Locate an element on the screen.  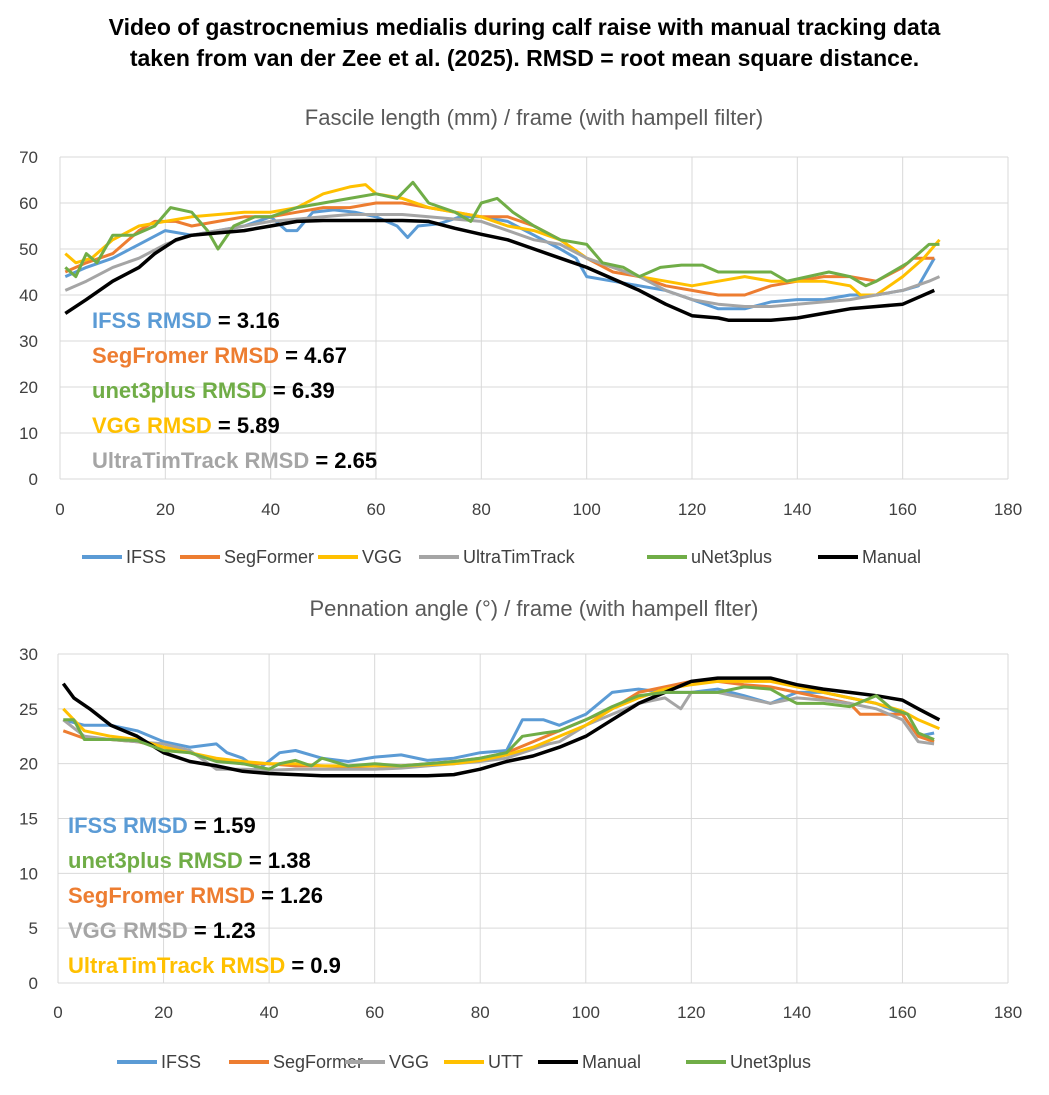
rmsd-value: = 4.67 is located at coordinates (316, 355).